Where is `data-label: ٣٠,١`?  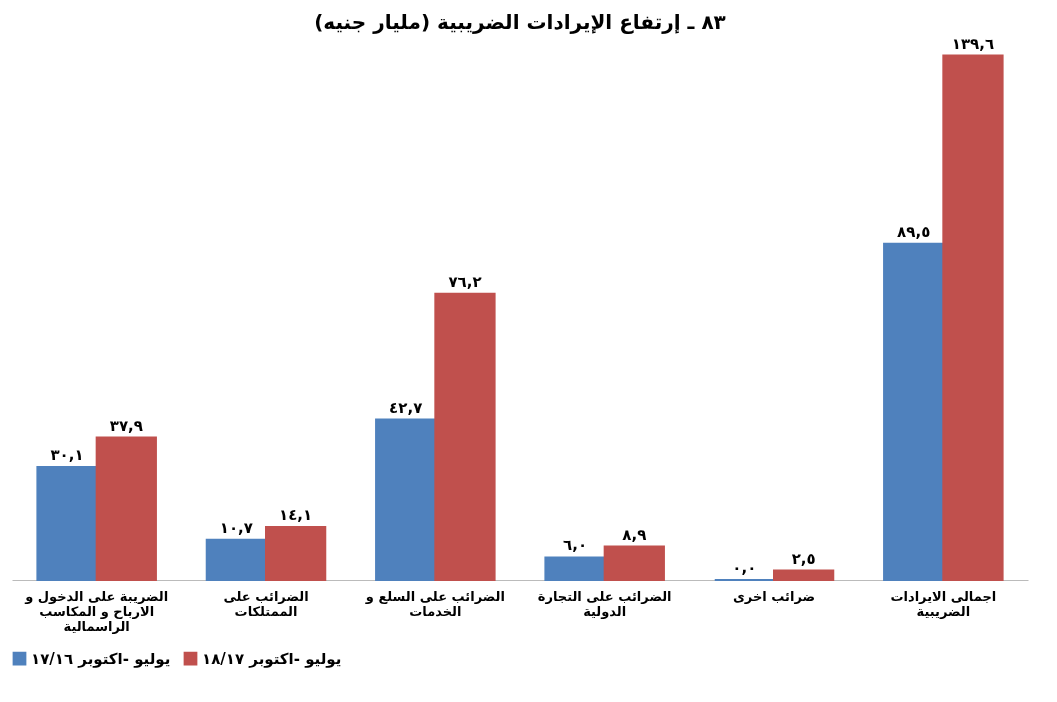 data-label: ٣٠,١ is located at coordinates (67, 454).